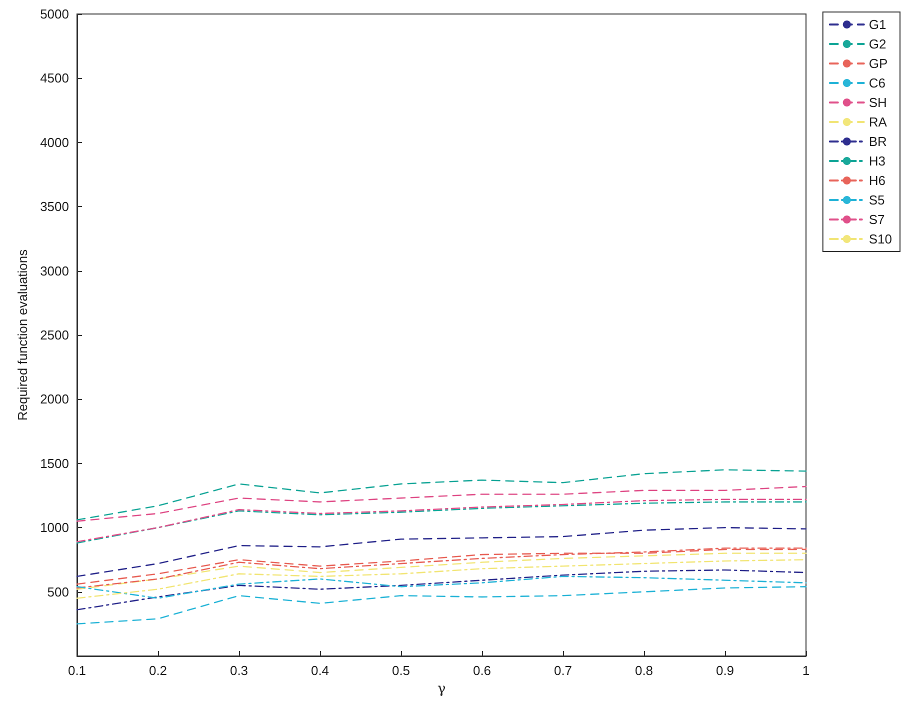 The image size is (904, 710). Describe the element at coordinates (77, 670) in the screenshot. I see `x-tick-label: 0.1` at that location.